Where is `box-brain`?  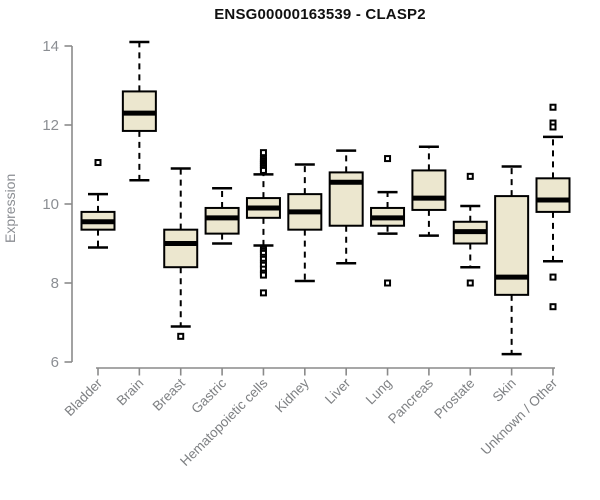
box-brain is located at coordinates (139, 111).